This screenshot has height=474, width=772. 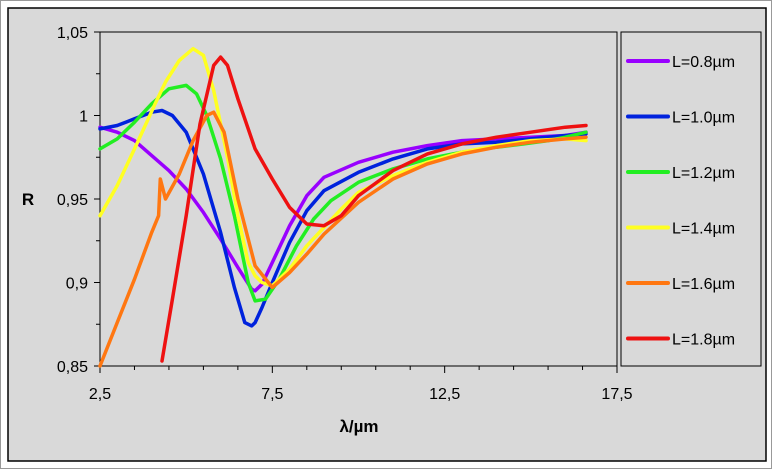 I want to click on x-tick-label: 12,5, so click(x=444, y=394).